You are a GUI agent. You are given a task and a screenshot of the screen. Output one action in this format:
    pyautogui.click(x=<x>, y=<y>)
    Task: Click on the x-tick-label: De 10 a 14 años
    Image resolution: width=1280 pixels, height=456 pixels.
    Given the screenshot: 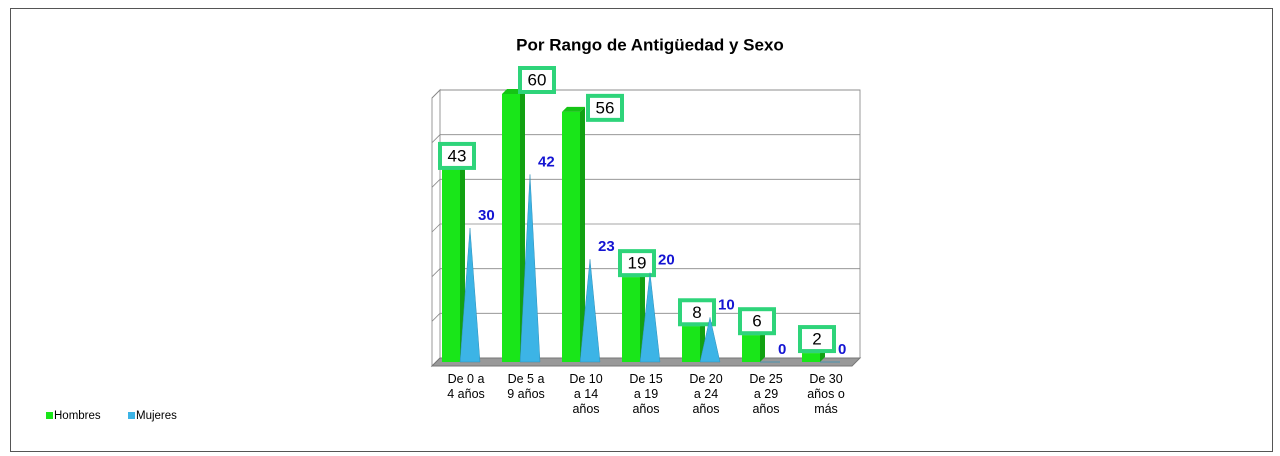 What is the action you would take?
    pyautogui.click(x=586, y=394)
    